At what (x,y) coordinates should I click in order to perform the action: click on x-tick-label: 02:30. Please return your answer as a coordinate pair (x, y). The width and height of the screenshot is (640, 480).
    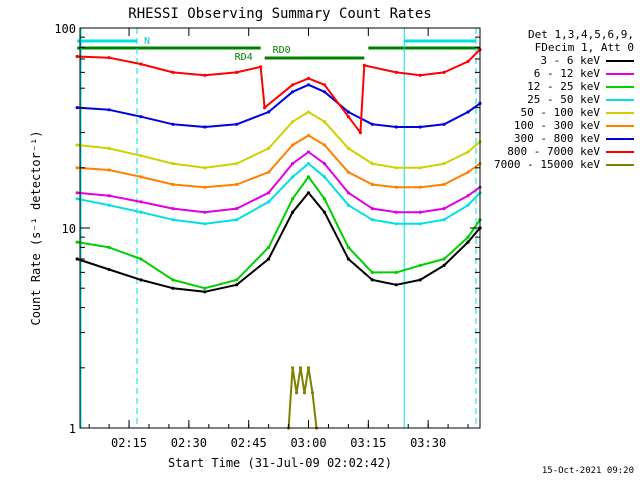
    Looking at the image, I should click on (189, 443).